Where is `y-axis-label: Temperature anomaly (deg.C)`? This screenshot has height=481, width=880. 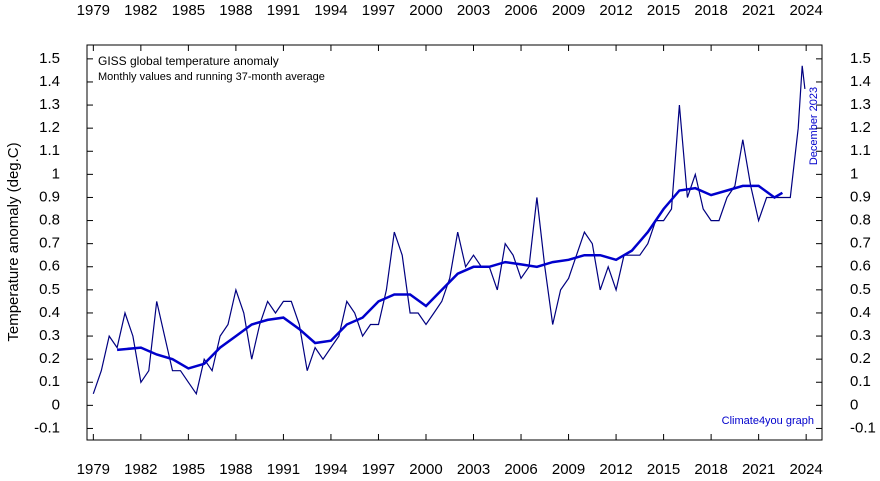 y-axis-label: Temperature anomaly (deg.C) is located at coordinates (13, 241).